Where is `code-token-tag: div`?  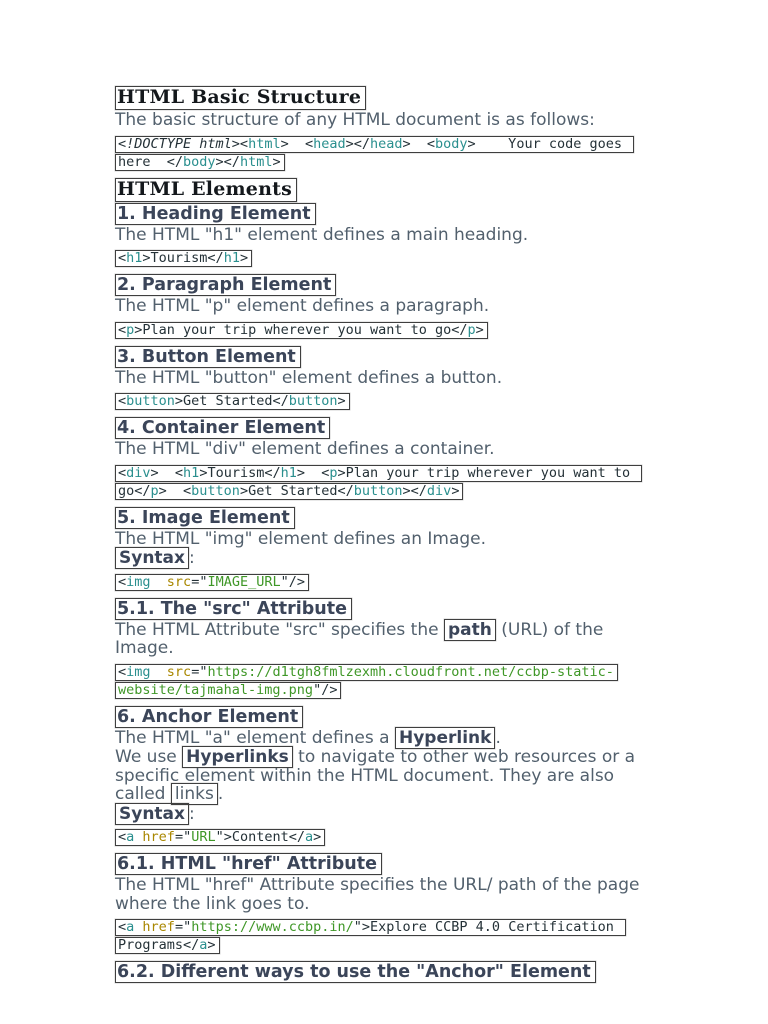
code-token-tag: div is located at coordinates (439, 490).